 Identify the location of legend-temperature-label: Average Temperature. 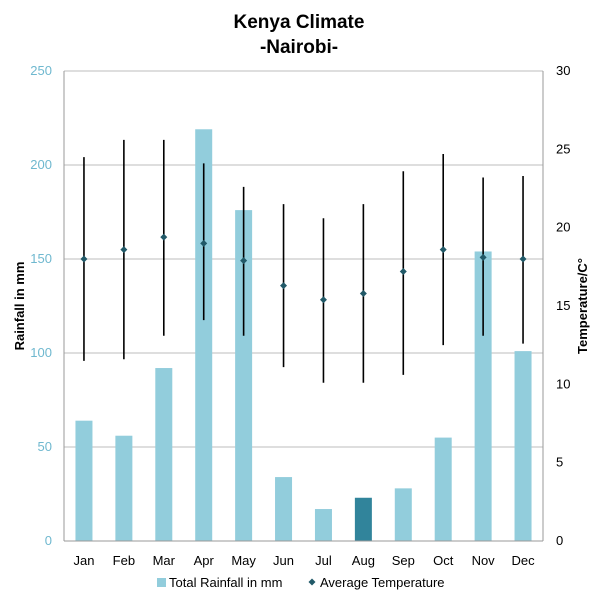
(382, 582).